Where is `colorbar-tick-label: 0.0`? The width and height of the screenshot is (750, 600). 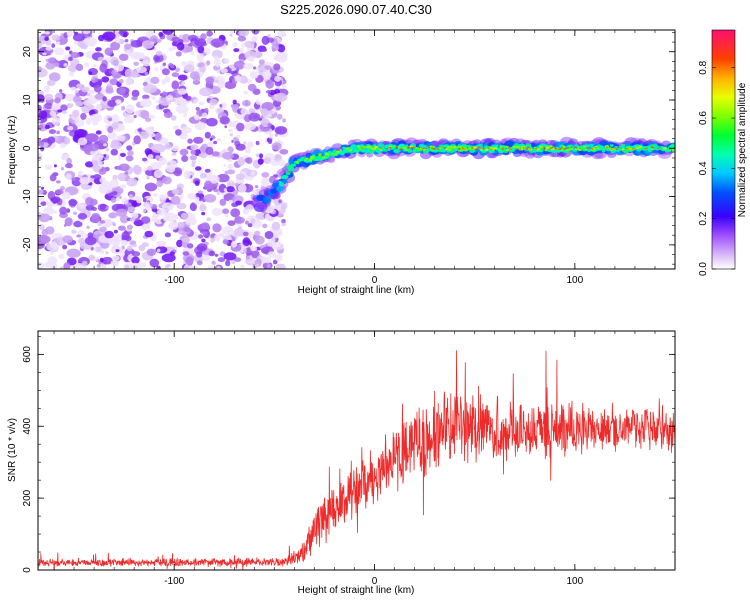 colorbar-tick-label: 0.0 is located at coordinates (703, 269).